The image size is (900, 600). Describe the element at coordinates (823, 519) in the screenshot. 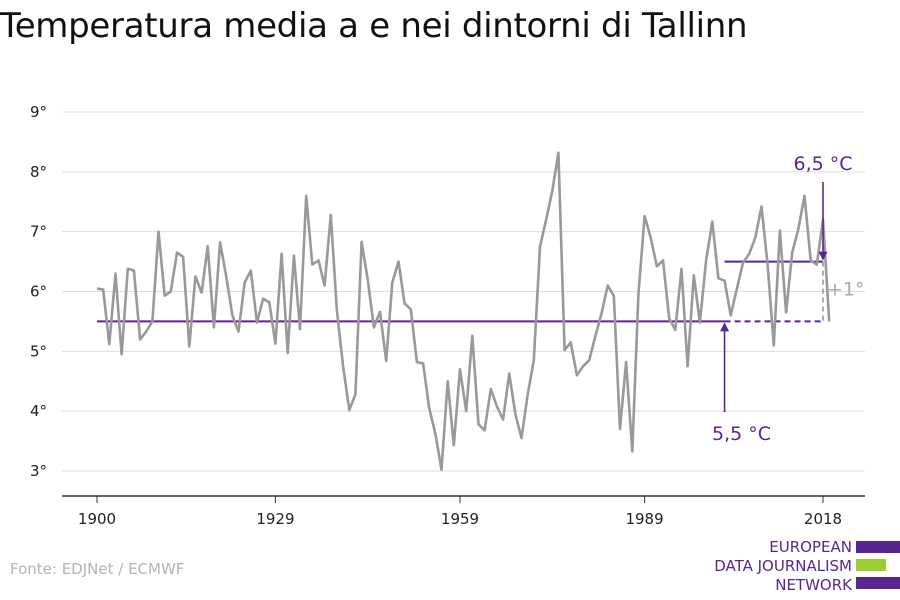

I see `x-tick-label: 2018` at that location.